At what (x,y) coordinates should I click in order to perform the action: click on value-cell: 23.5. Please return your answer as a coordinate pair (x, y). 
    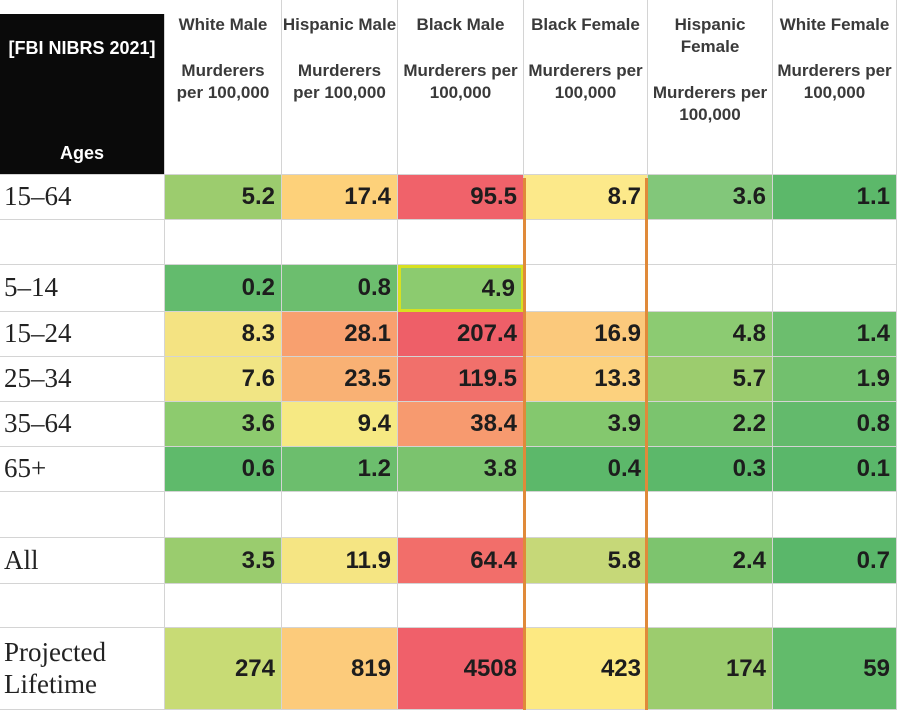
    Looking at the image, I should click on (340, 379).